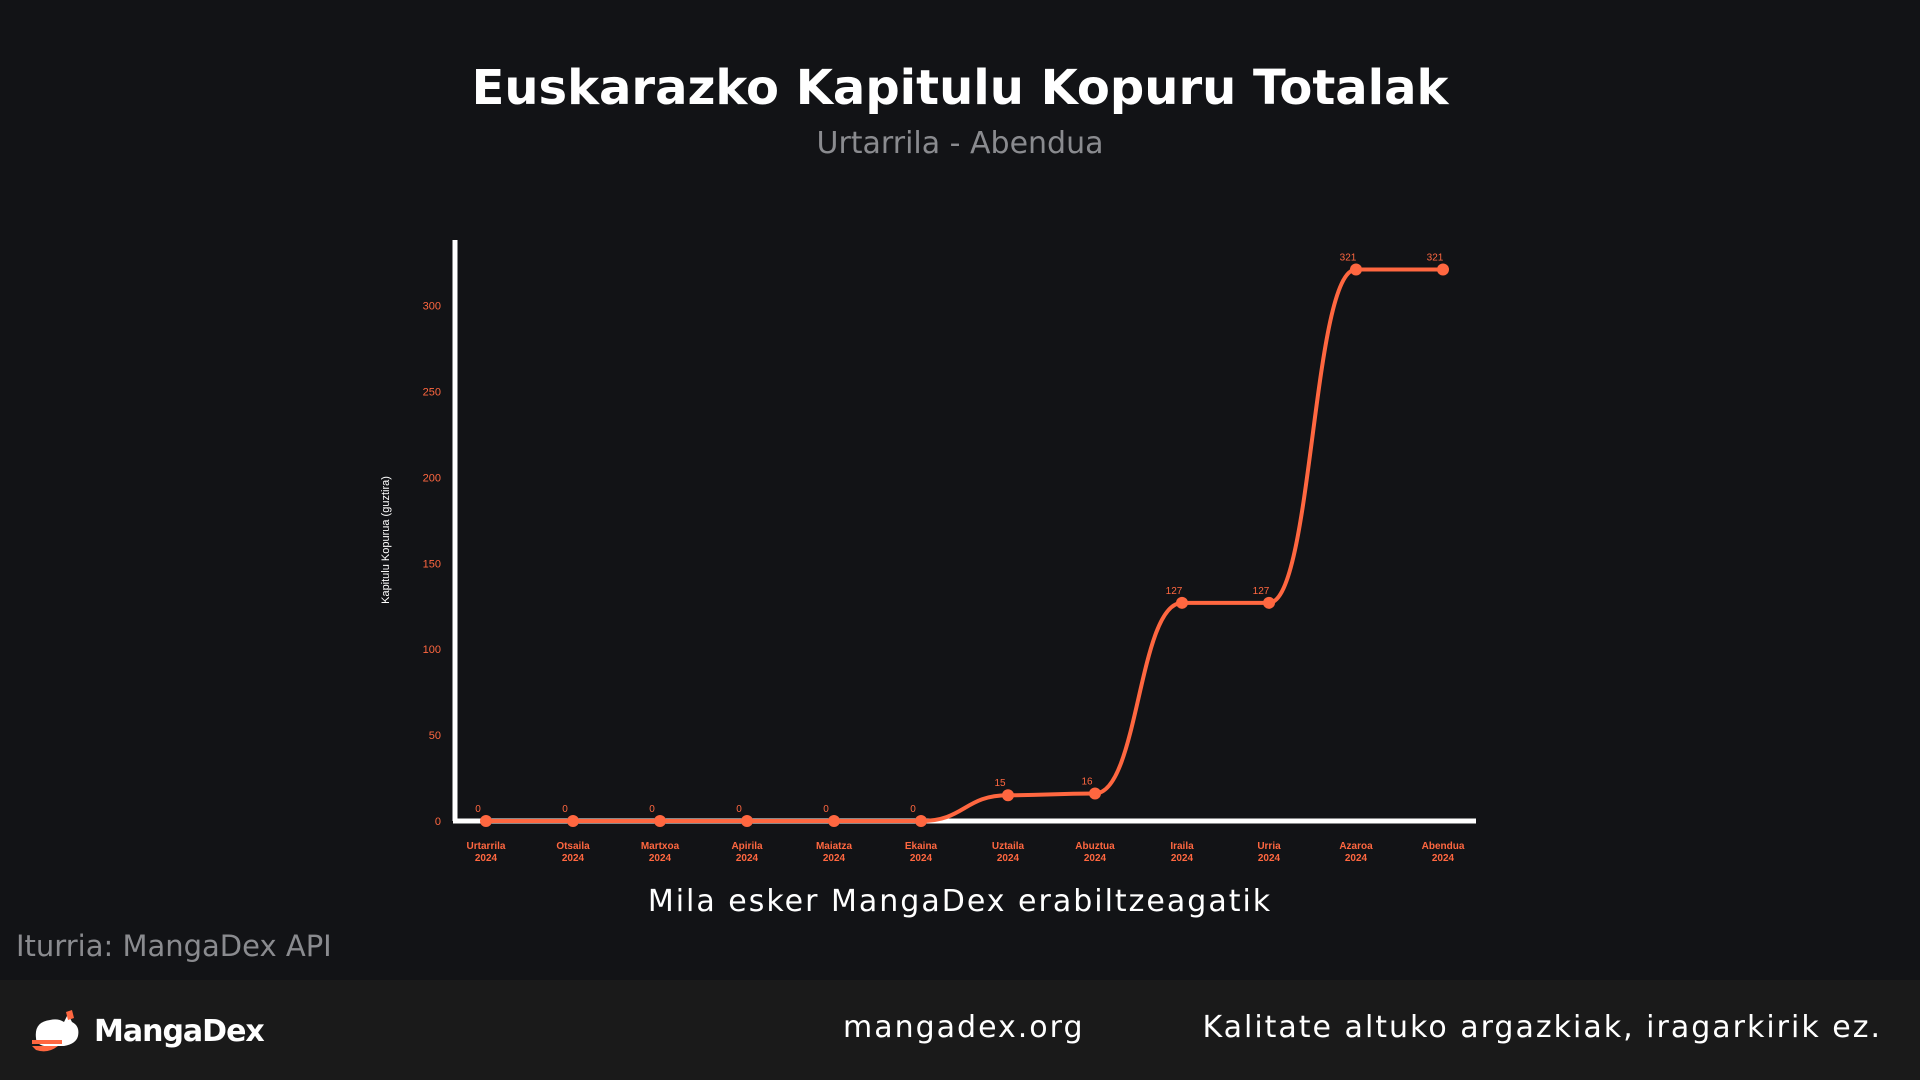  Describe the element at coordinates (660, 852) in the screenshot. I see `x-tick-label: Martxoa 2024` at that location.